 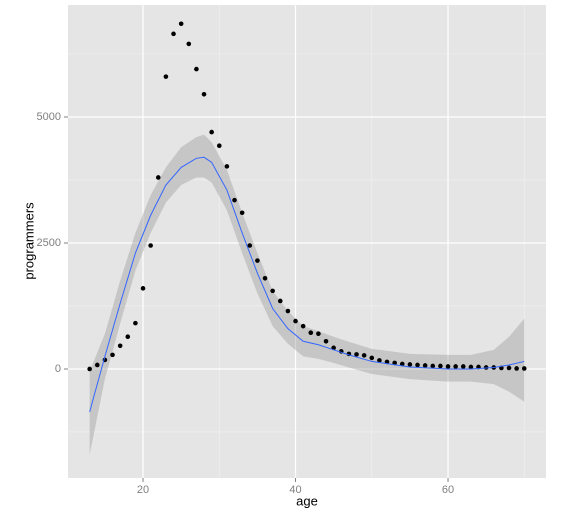 What do you see at coordinates (49, 243) in the screenshot?
I see `y-tick-label: 2500` at bounding box center [49, 243].